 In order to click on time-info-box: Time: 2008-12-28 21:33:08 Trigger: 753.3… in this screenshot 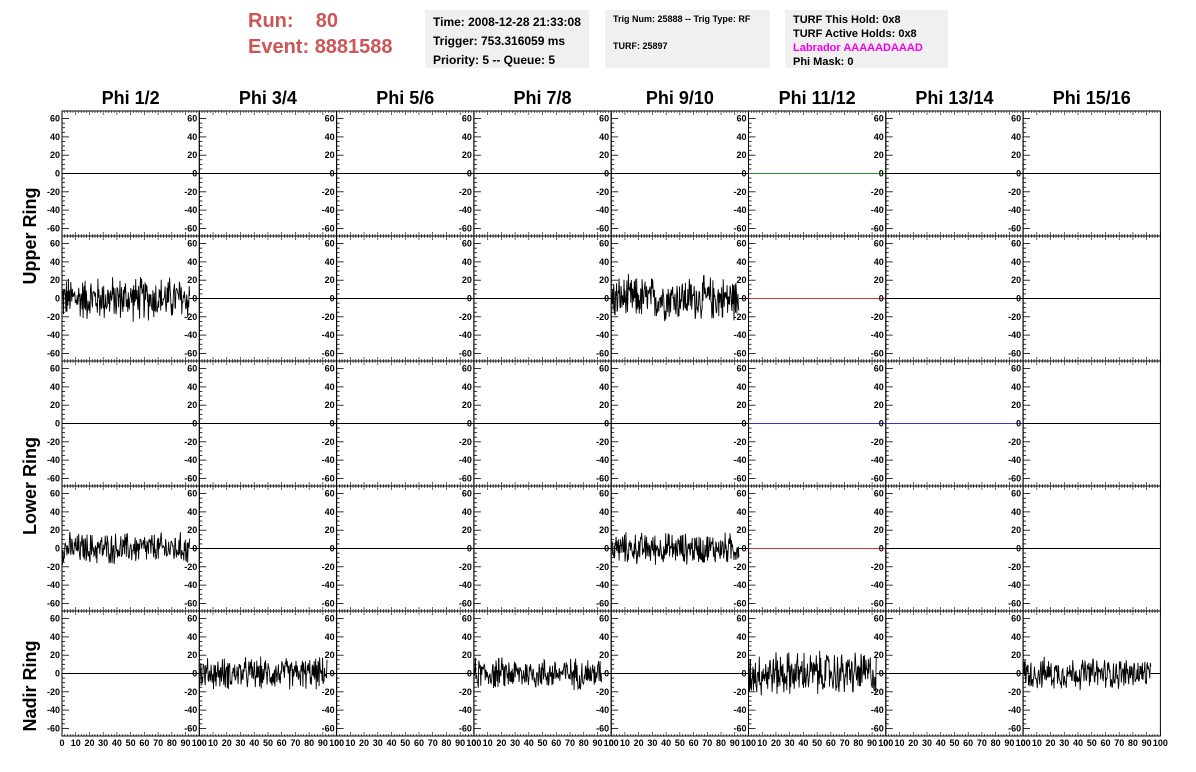, I will do `click(507, 39)`.